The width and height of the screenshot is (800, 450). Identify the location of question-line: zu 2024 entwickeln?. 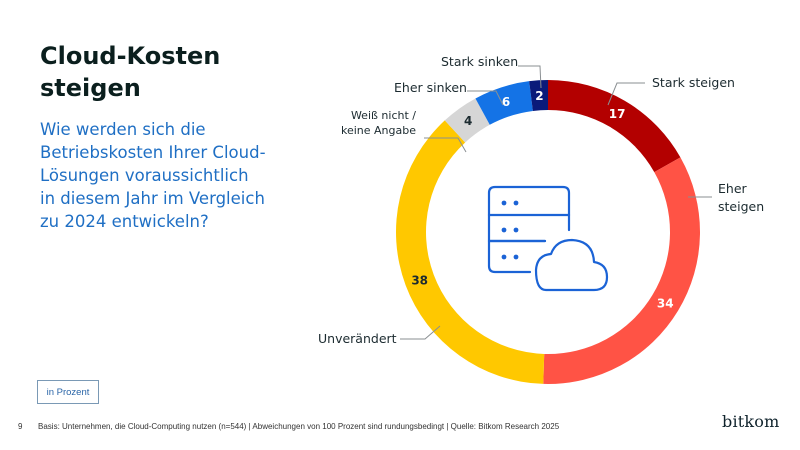
(124, 221).